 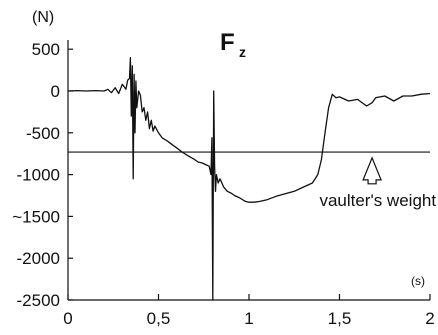 I want to click on y-tick-label: 0, so click(x=55, y=91).